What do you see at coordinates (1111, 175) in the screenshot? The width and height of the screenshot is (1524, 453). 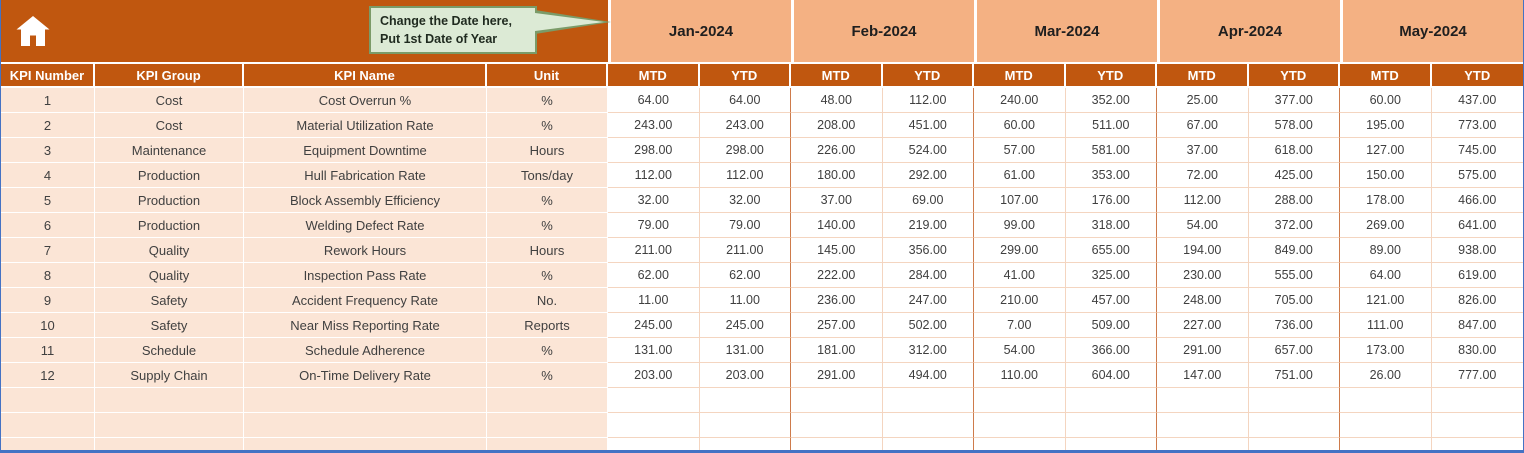 I see `value-cell: 353.00` at bounding box center [1111, 175].